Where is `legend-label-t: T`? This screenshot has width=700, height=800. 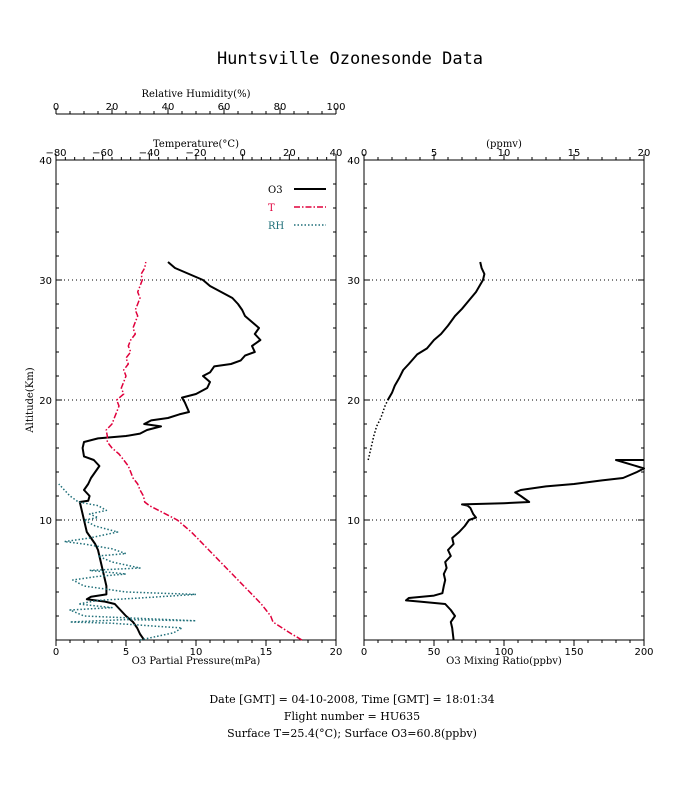 legend-label-t: T is located at coordinates (271, 208).